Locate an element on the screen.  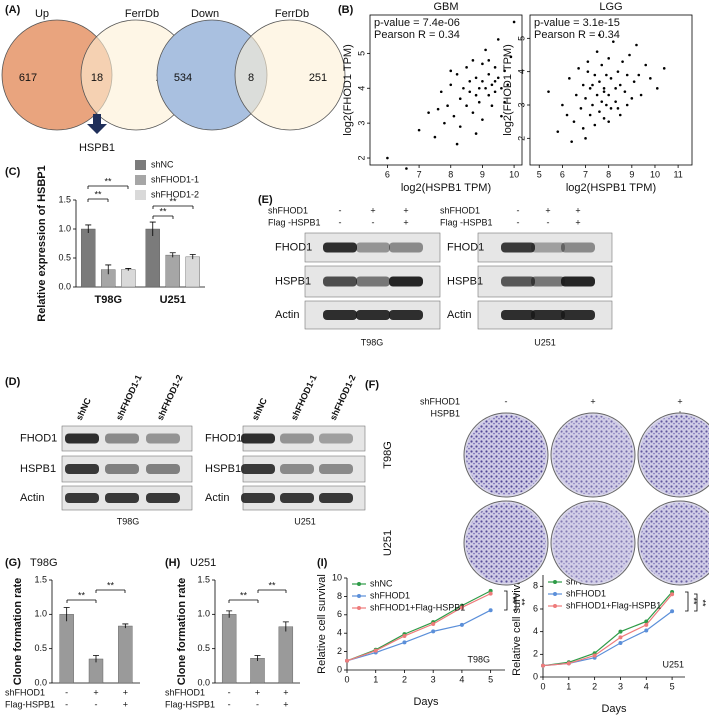
y-axis-label: Relative cell survival is located at coordinates (322, 624).